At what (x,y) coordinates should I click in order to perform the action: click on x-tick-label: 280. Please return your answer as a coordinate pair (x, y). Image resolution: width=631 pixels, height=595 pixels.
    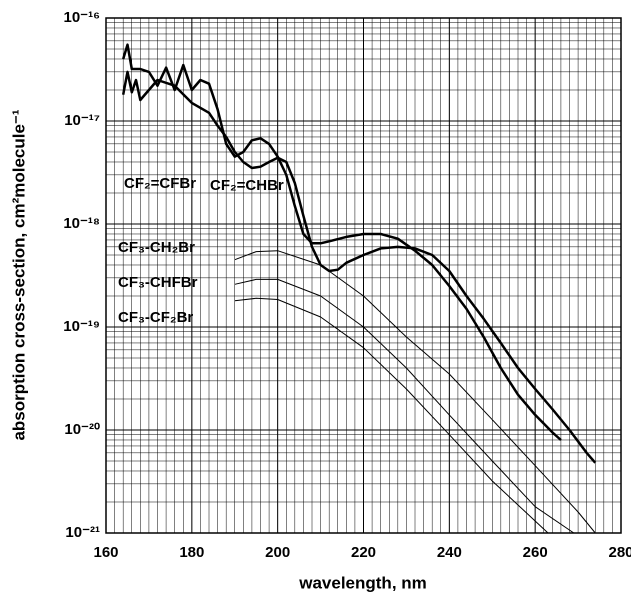
    Looking at the image, I should click on (619, 552).